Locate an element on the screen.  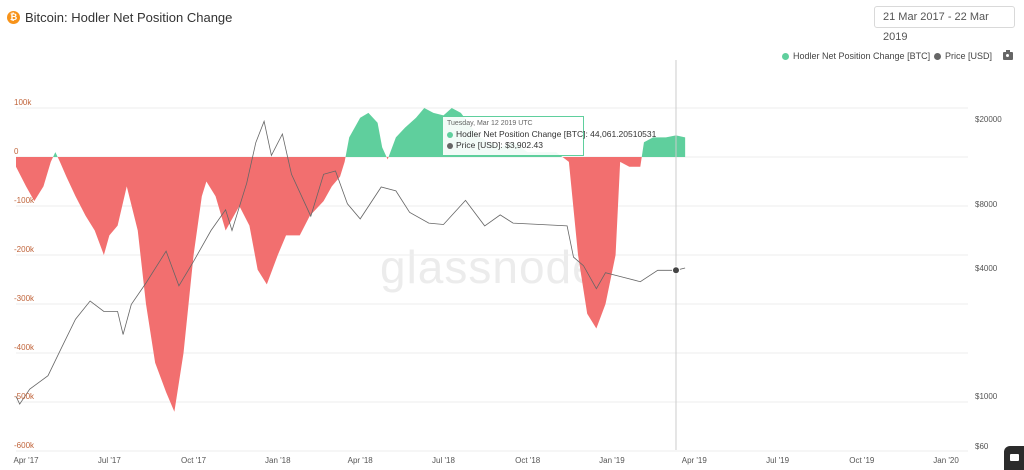
watermark: glassnode is located at coordinates (489, 267).